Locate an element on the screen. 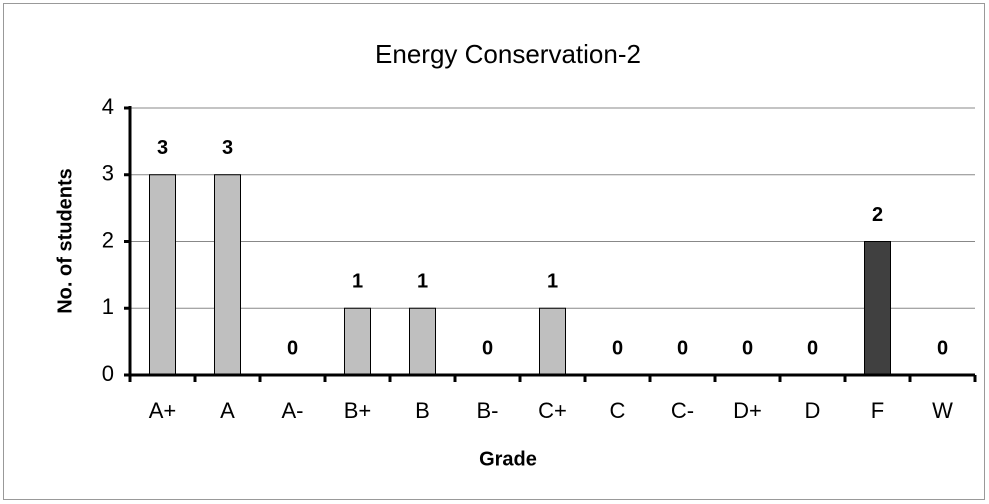  x-tick-label: B is located at coordinates (422, 410).